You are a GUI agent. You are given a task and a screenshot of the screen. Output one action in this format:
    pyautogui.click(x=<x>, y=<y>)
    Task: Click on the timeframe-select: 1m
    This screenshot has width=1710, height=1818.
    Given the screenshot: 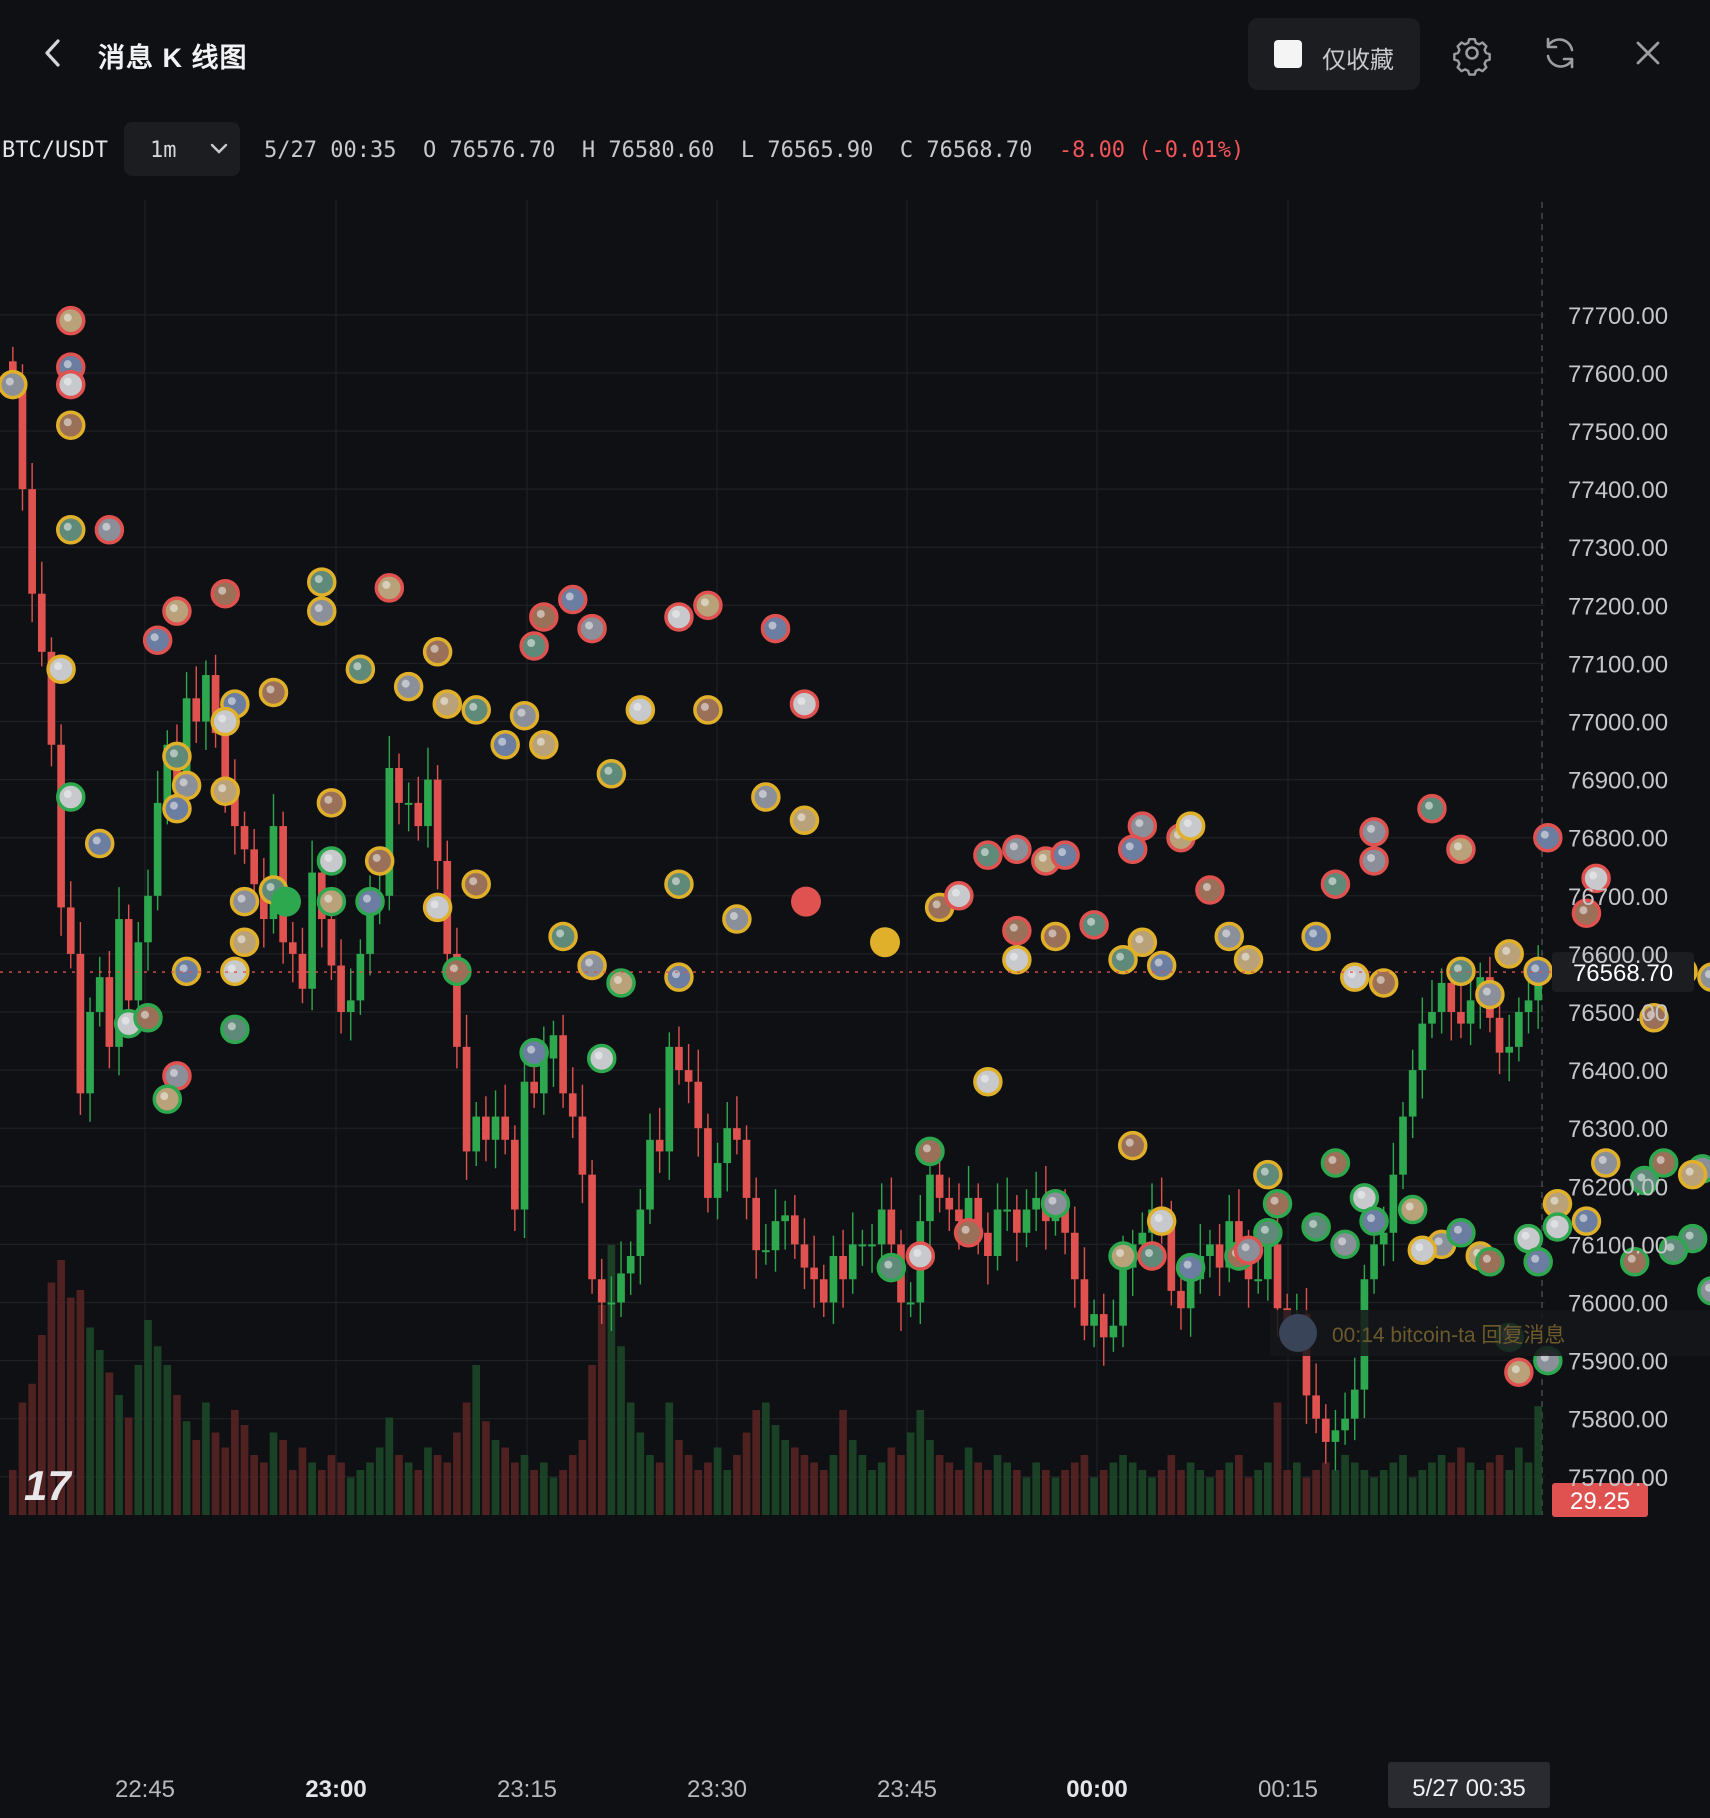 What is the action you would take?
    pyautogui.click(x=182, y=149)
    